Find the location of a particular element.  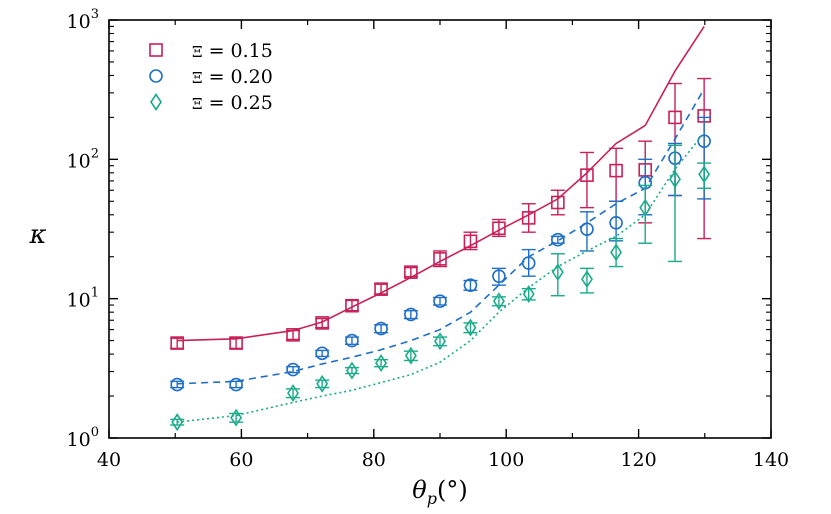

legend-label-value: = 0.25 is located at coordinates (241, 103).